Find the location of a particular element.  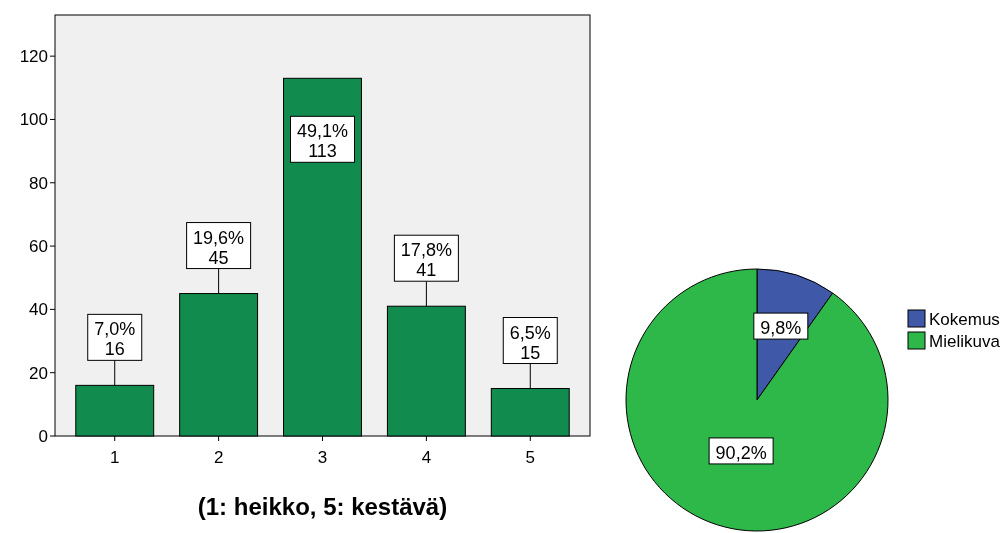

data-label: 17,8% 41 is located at coordinates (426, 260).